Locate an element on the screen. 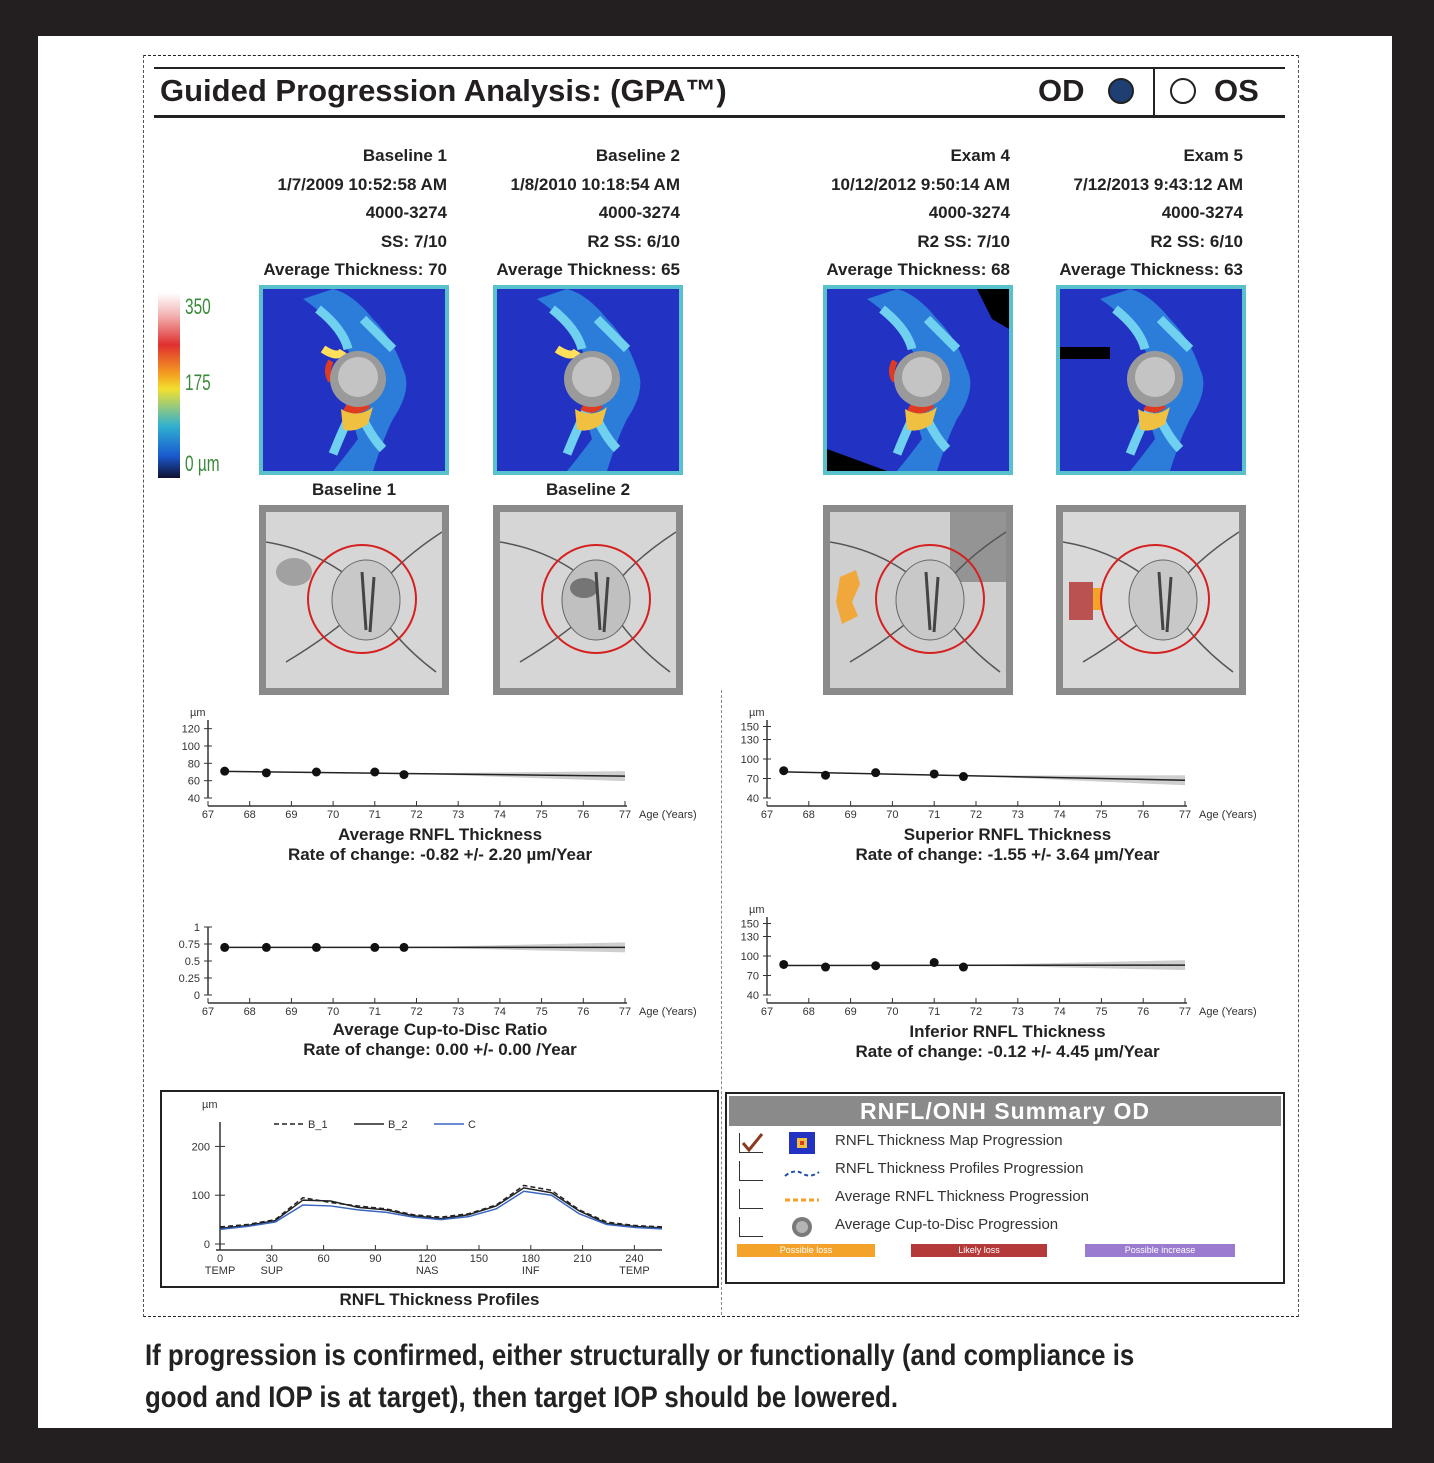 Image resolution: width=1434 pixels, height=1463 pixels. report-left-border is located at coordinates (143, 686).